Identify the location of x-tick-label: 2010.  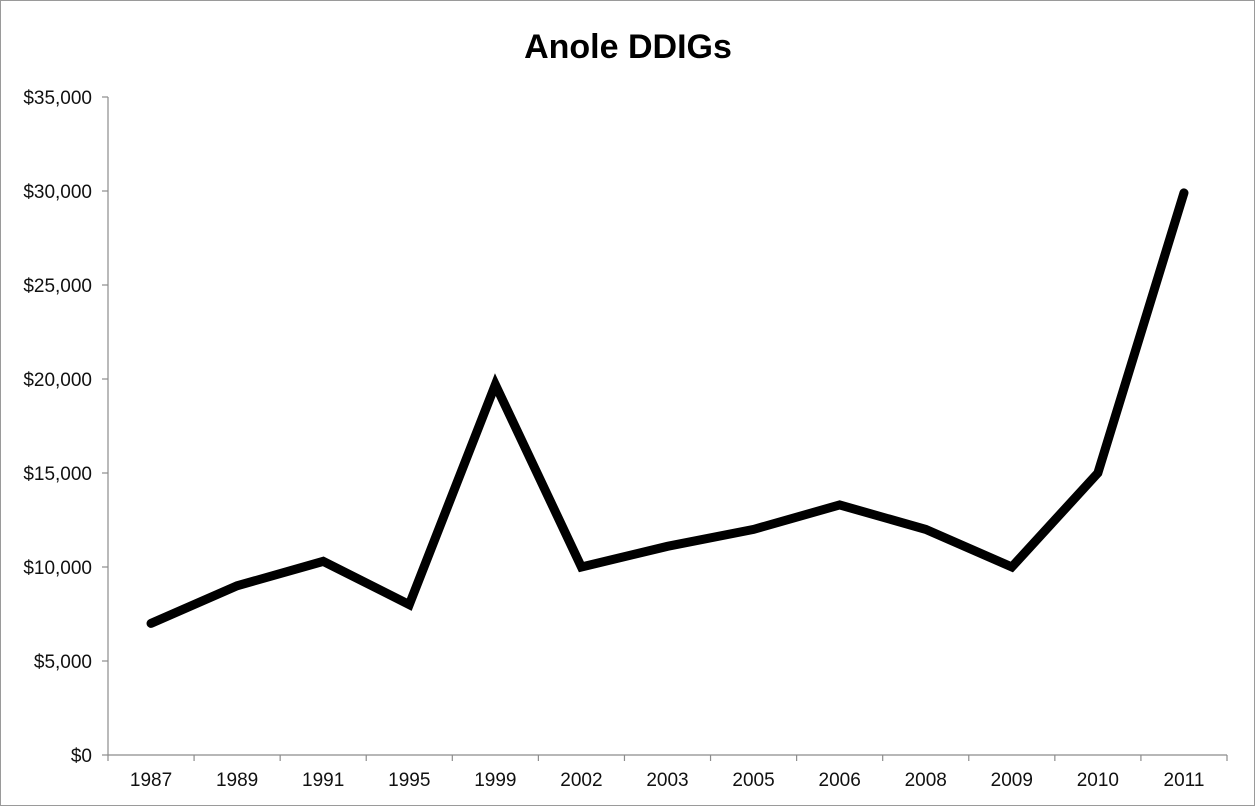
(1098, 780).